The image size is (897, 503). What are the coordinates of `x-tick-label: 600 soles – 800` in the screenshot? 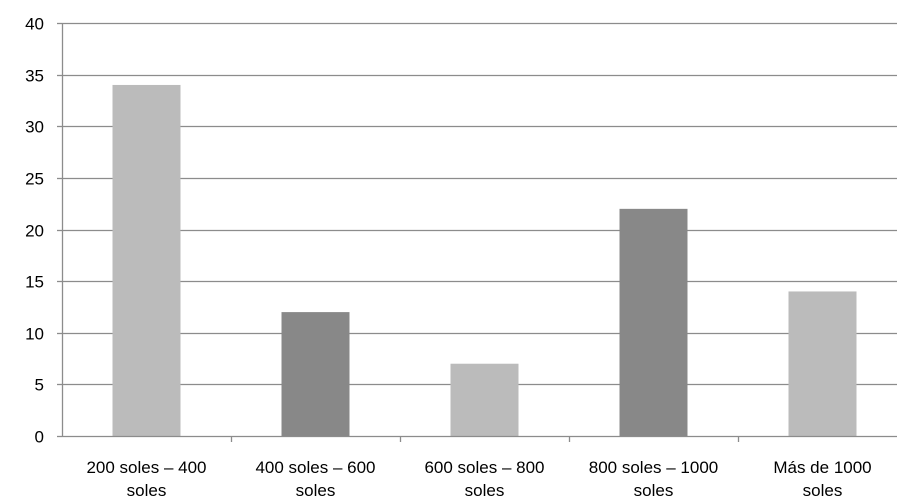 It's located at (484, 467).